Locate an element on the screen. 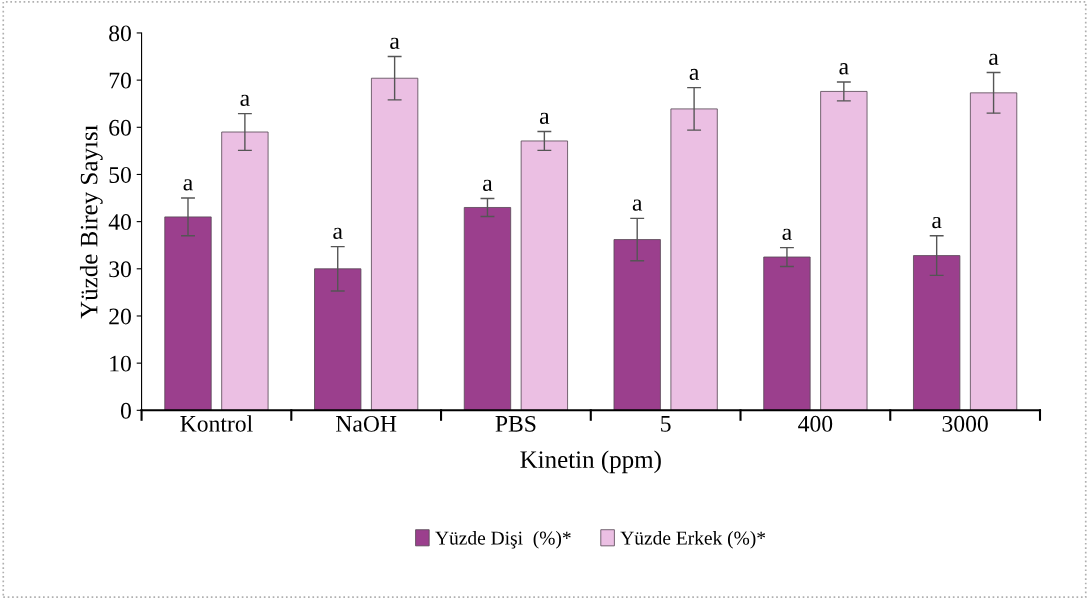  y-tick-label: 80 is located at coordinates (120, 33).